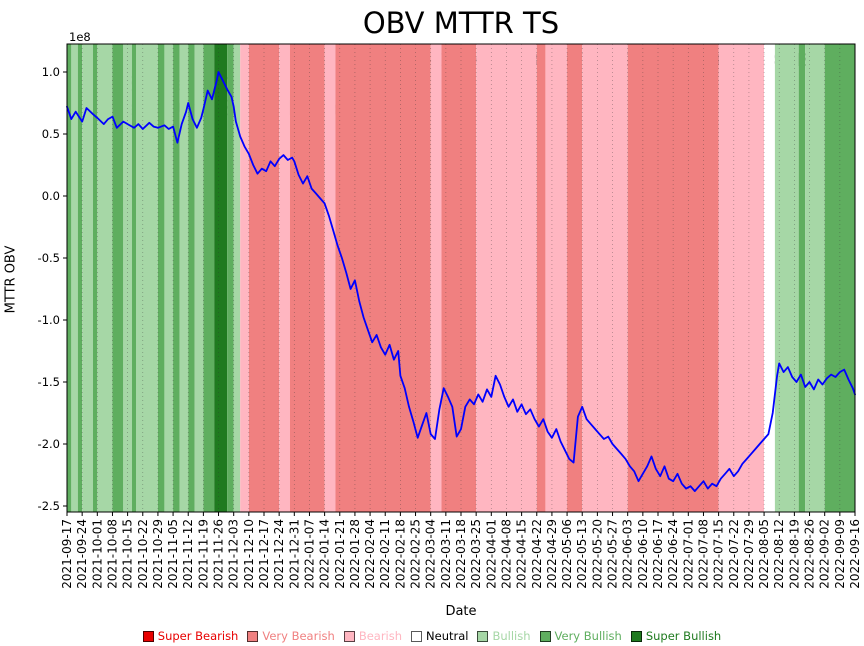  I want to click on y-tick-label: 0.0, so click(51, 196).